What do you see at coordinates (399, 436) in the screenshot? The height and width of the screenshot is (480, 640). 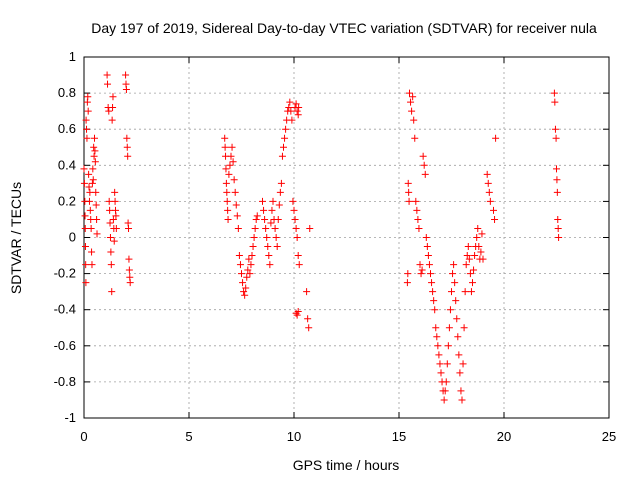 I see `x-tick-label: 15` at bounding box center [399, 436].